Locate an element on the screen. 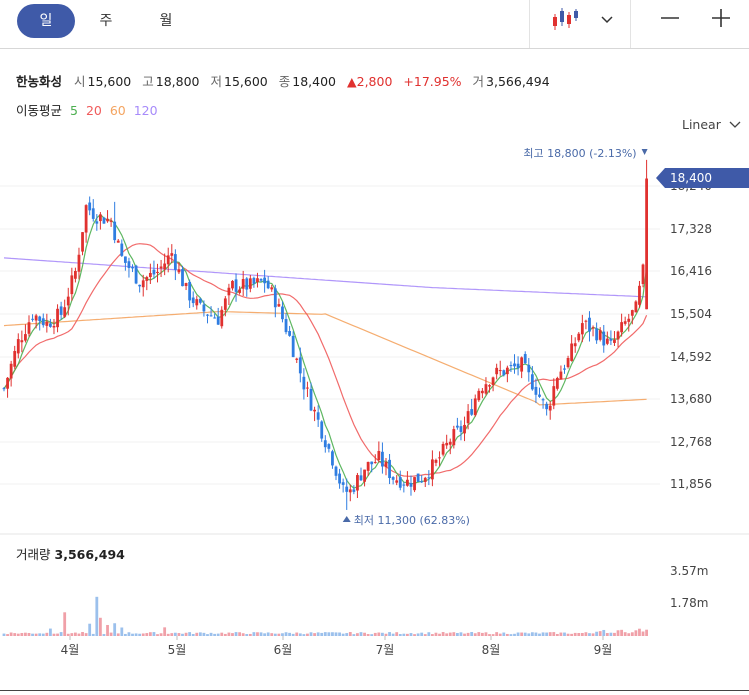 This screenshot has height=695, width=749. tab-daily: 일 is located at coordinates (46, 21).